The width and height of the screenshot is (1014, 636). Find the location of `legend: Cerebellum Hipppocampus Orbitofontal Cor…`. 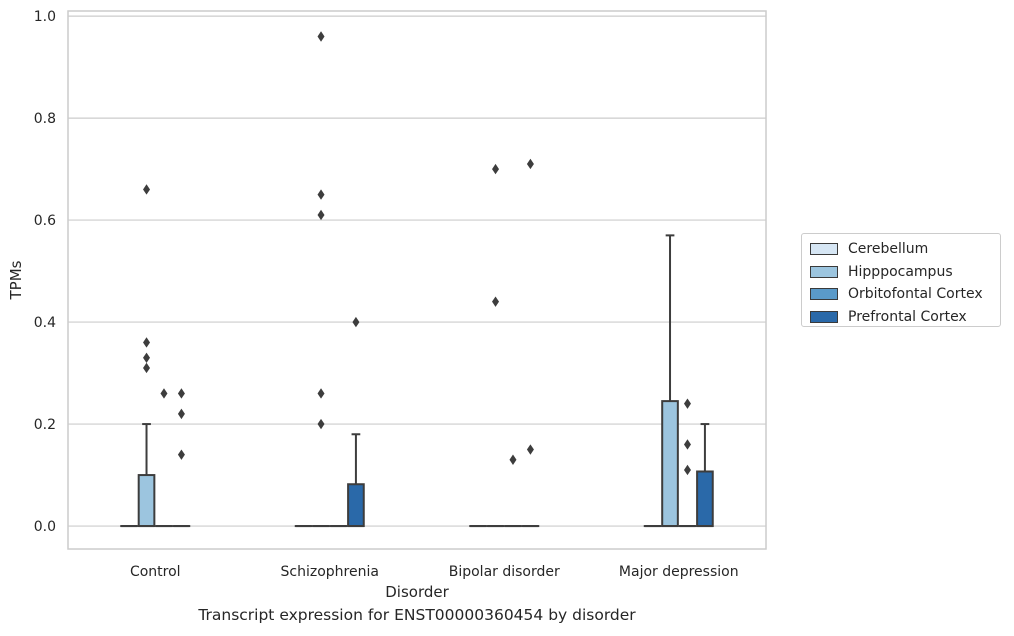

legend: Cerebellum Hipppocampus Orbitofontal Cor… is located at coordinates (901, 280).